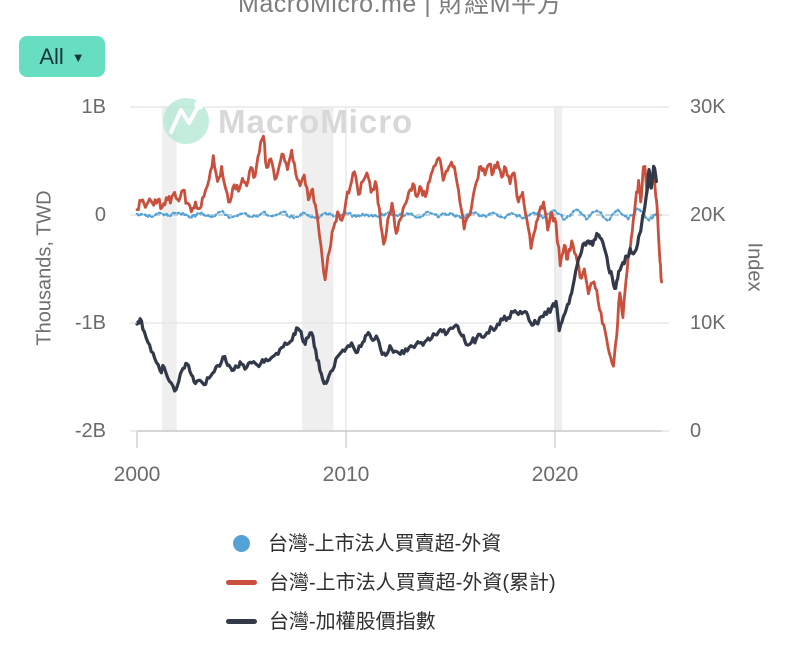 The width and height of the screenshot is (800, 663). I want to click on legend-label: 台灣-加權股價指數, so click(352, 621).